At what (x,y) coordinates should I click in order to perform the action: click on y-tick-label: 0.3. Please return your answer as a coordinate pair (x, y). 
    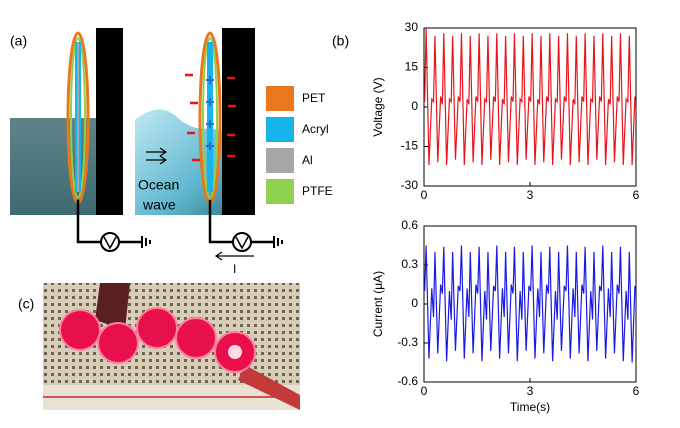
    Looking at the image, I should click on (409, 264).